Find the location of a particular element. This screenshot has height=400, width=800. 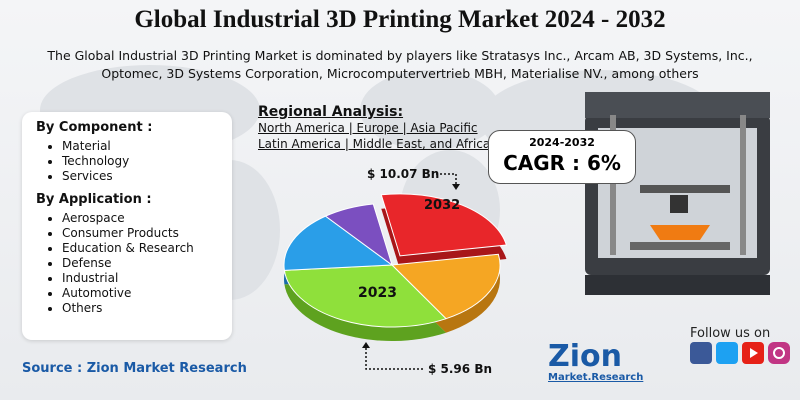

segment-item: Education & Research is located at coordinates (147, 248).